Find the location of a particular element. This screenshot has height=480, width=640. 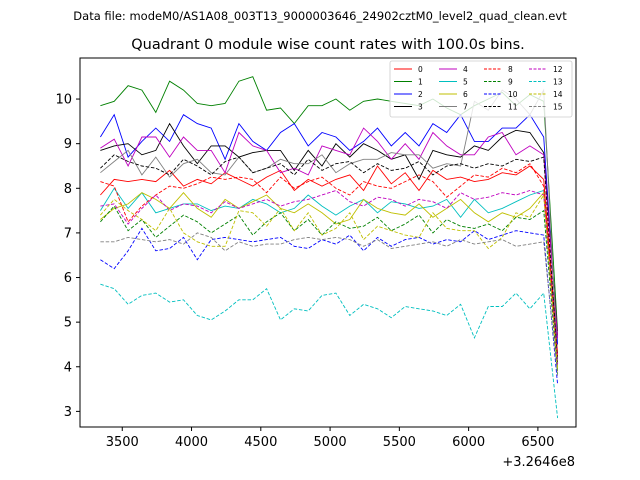

legend-label-5: 5 is located at coordinates (465, 82).